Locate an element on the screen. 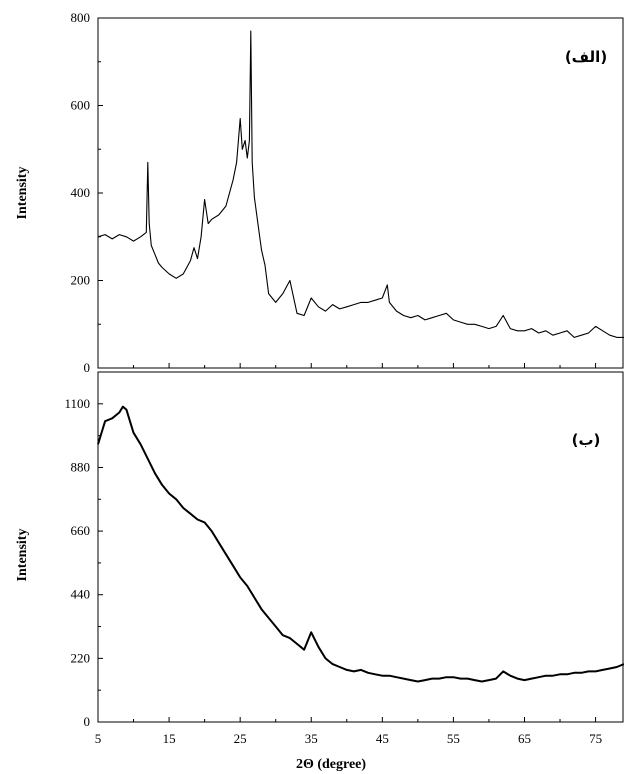 The image size is (624, 774). y-tick-label: 220 is located at coordinates (81, 657).